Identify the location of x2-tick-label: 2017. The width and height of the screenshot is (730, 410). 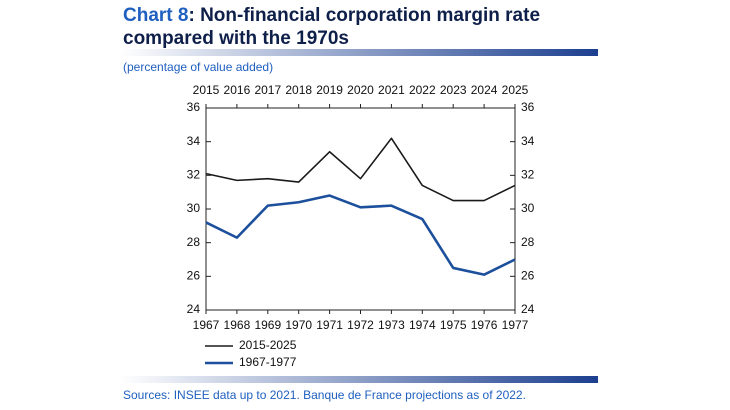
(267, 90).